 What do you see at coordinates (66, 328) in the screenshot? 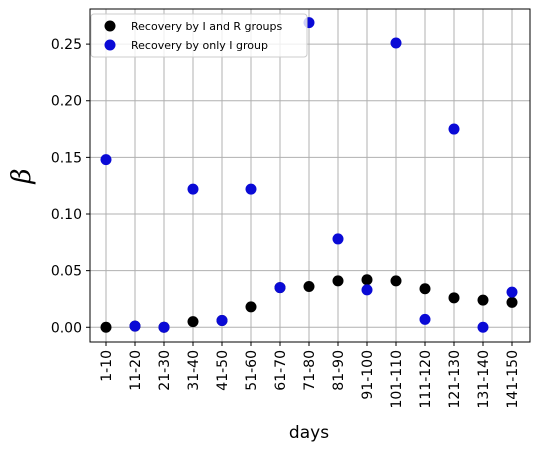
I see `y-tick-label: 0.00` at bounding box center [66, 328].